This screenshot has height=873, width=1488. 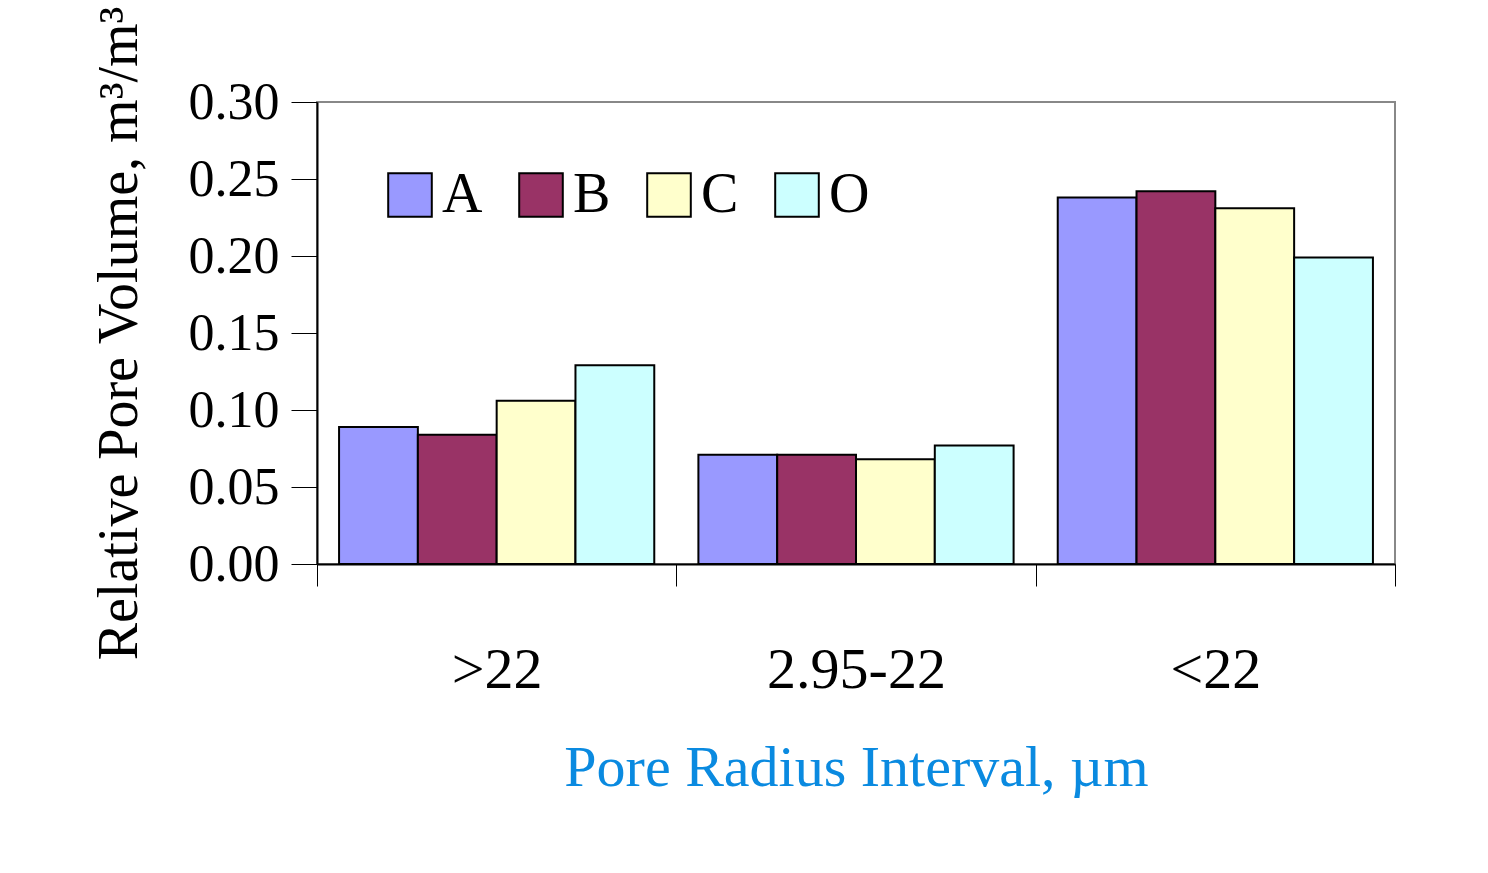 I want to click on y-tick-label: 0.30, so click(x=234, y=101).